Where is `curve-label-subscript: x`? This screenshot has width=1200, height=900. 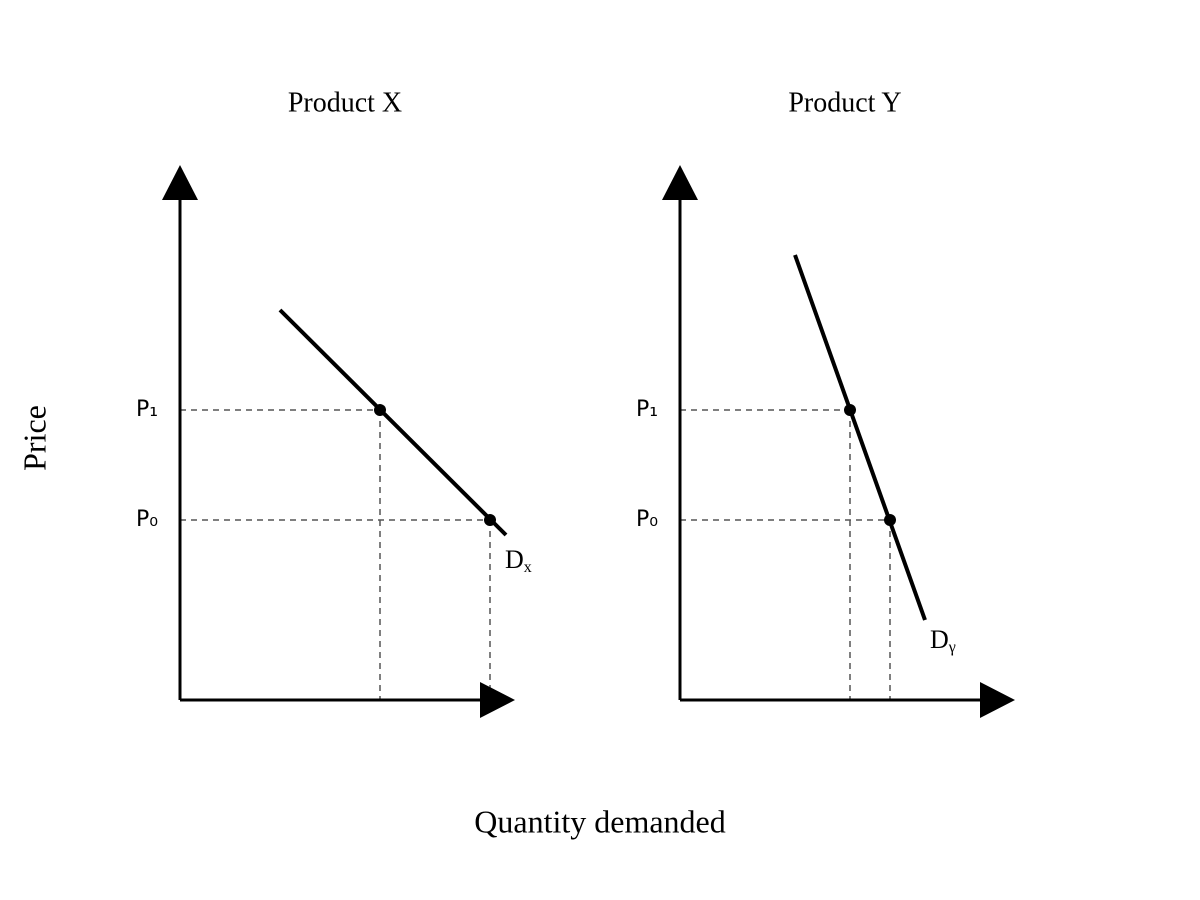
curve-label-subscript: x is located at coordinates (528, 567).